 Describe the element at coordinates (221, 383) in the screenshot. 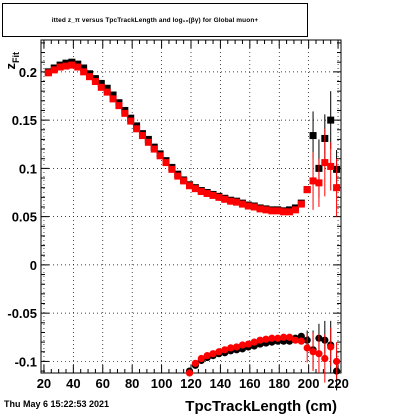

I see `x-tick-label: 140` at that location.